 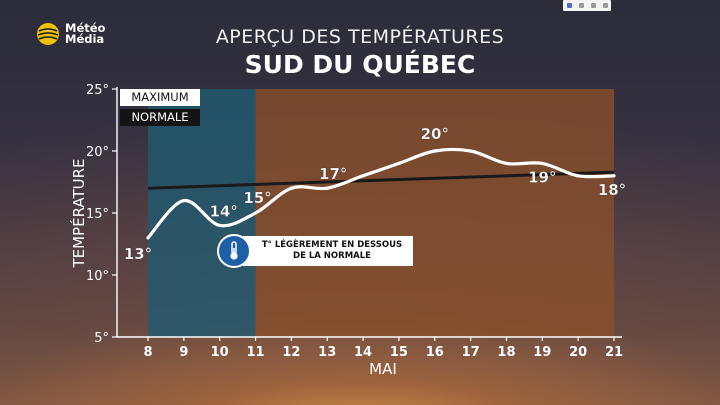 I want to click on callout-text: T° LÉGÈREMENT EN DESSOUS DE LA NORMALE, so click(x=328, y=251).